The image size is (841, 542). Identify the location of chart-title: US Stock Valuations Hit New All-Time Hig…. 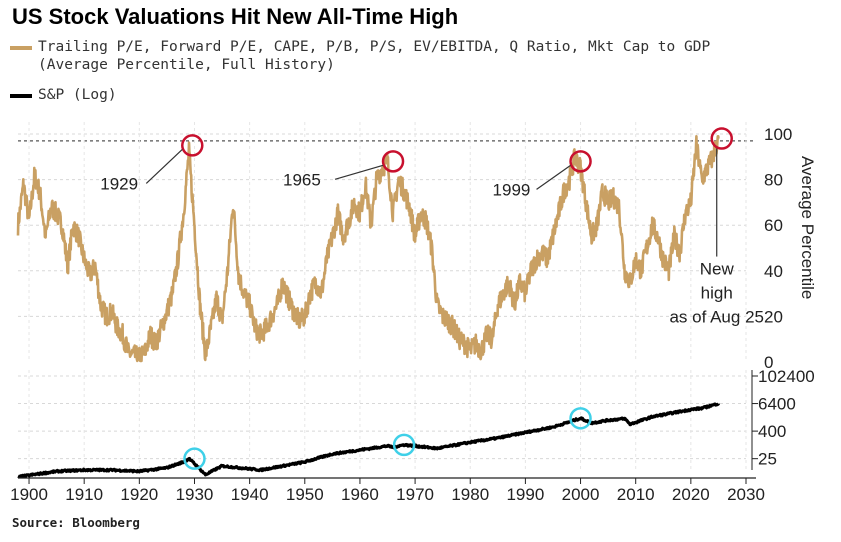
(235, 16).